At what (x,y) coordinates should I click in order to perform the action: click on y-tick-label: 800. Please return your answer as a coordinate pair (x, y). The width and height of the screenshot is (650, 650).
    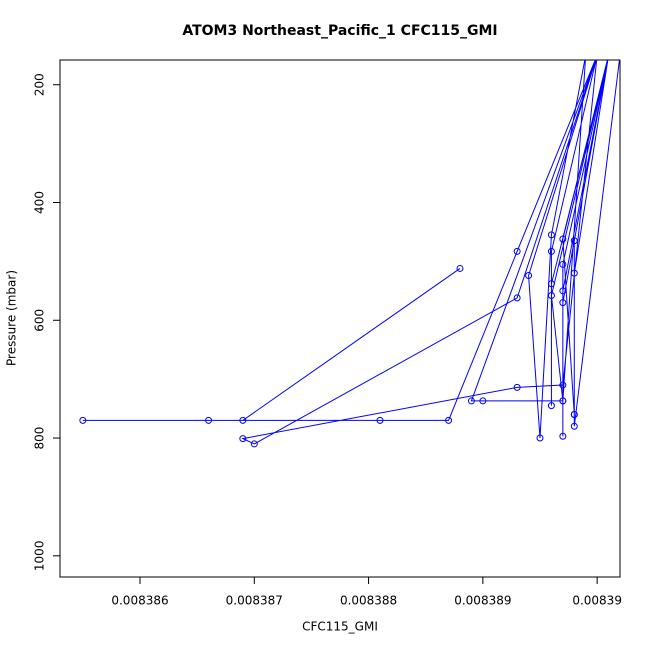
    Looking at the image, I should click on (40, 438).